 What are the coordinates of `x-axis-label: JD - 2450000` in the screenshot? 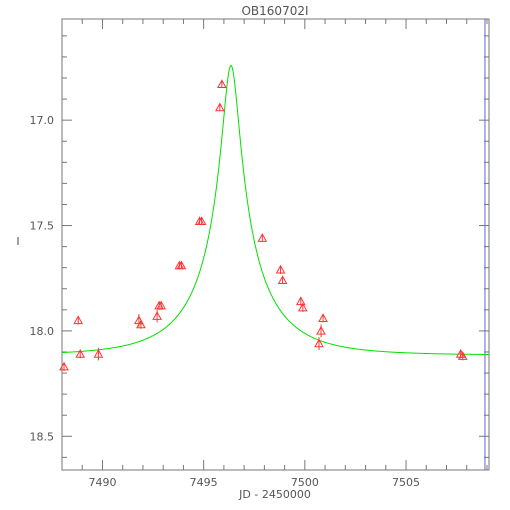 It's located at (274, 494).